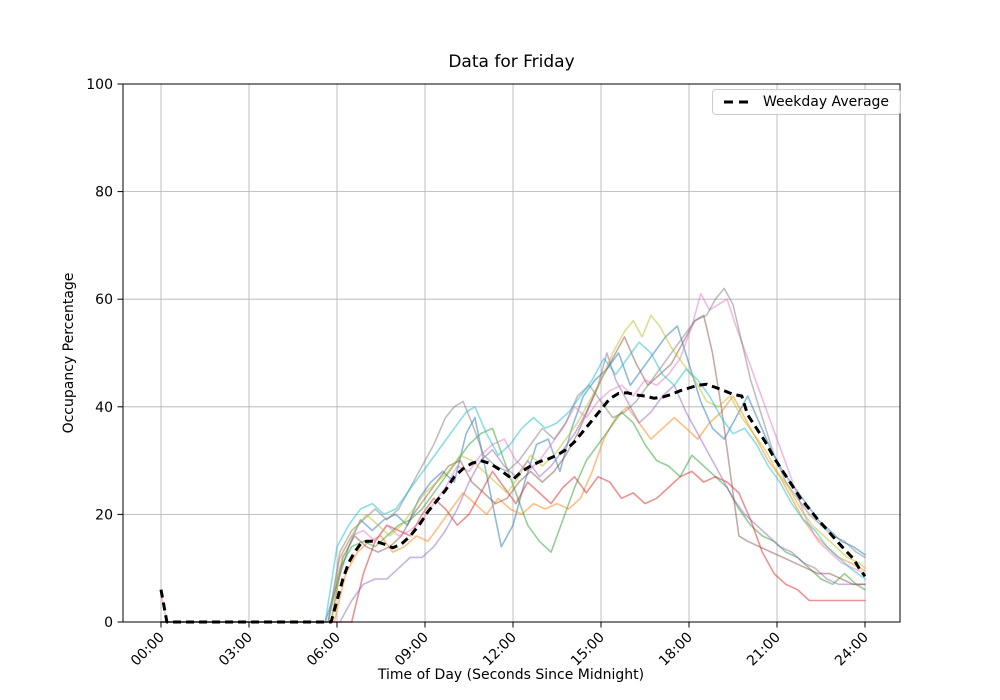 Image resolution: width=1000 pixels, height=700 pixels. I want to click on x-tick-label: 03:00, so click(236, 650).